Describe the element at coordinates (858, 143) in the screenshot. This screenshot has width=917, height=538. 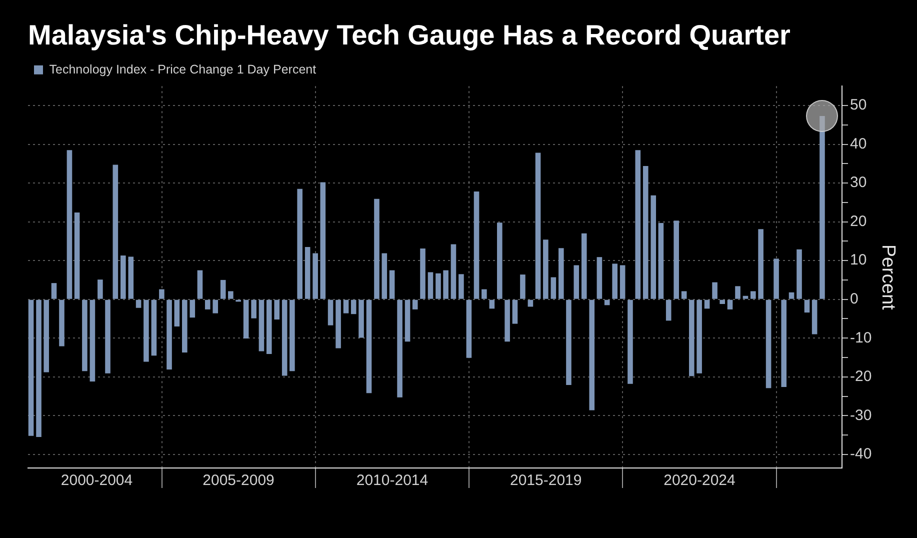
I see `y-tick-label: 40` at that location.